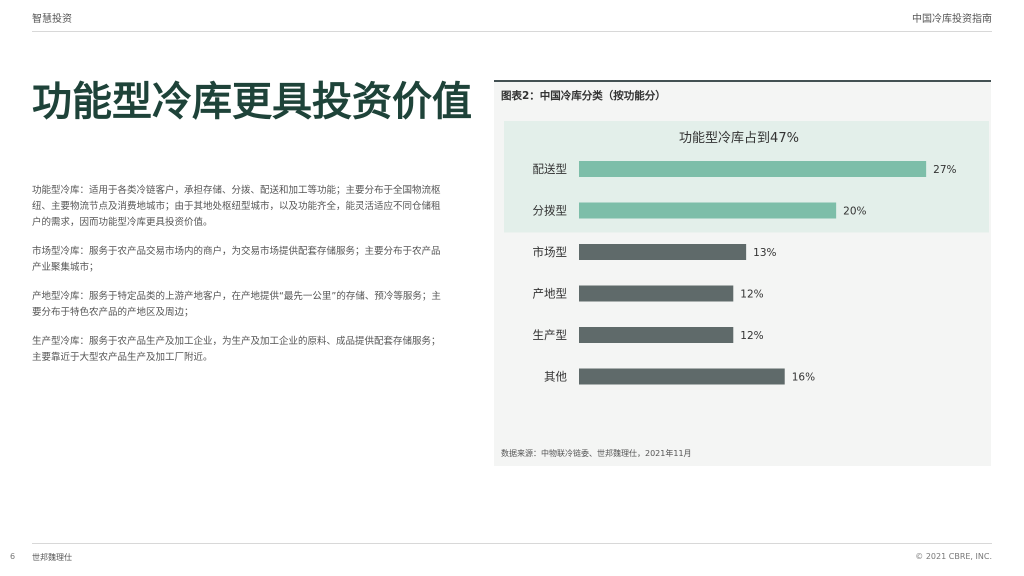 The image size is (1024, 576). I want to click on category-label: 市场型, so click(550, 252).